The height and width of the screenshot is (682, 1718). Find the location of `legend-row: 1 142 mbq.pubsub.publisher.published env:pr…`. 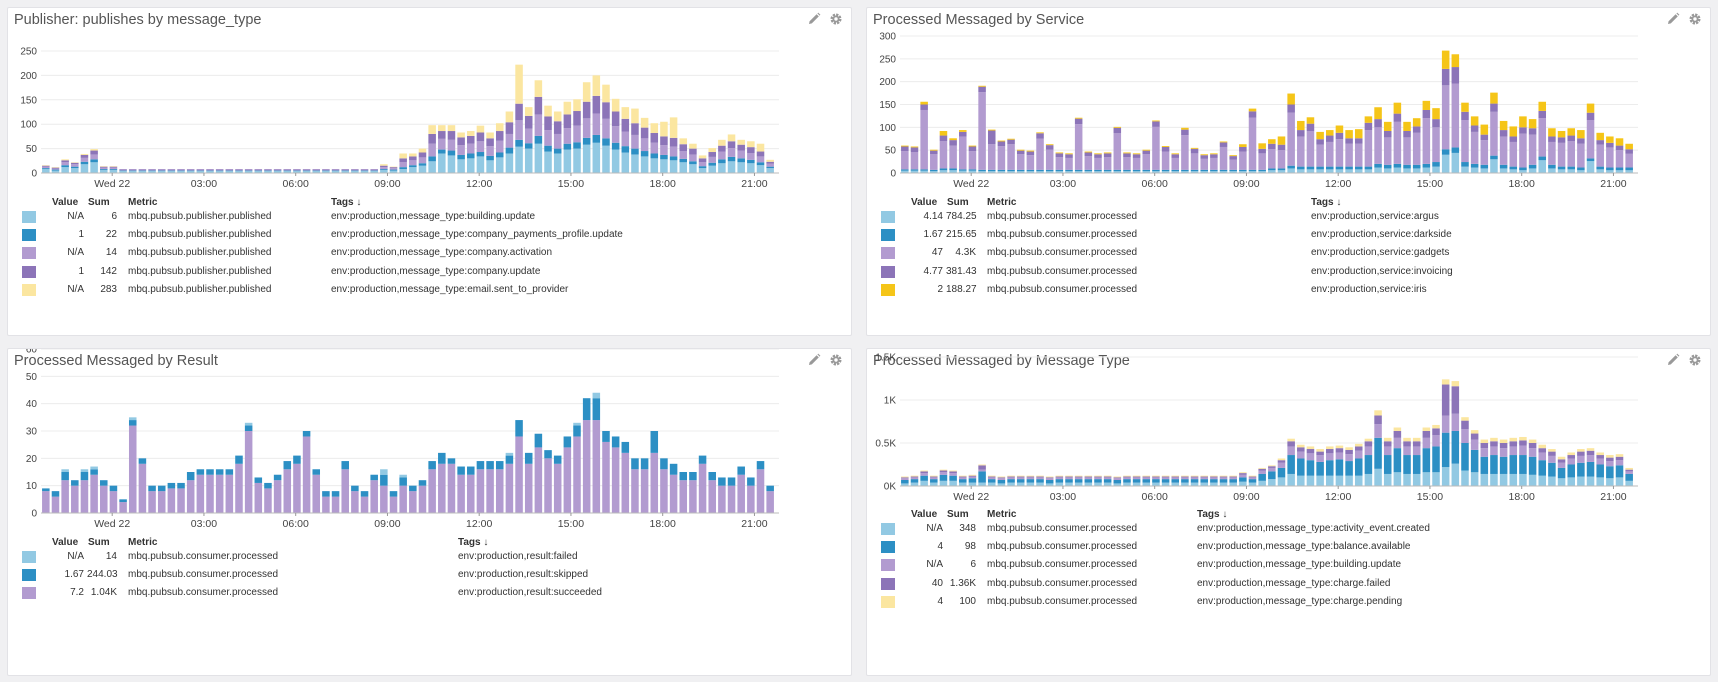

legend-row: 1 142 mbq.pubsub.publisher.published env:pr… is located at coordinates (429, 272).